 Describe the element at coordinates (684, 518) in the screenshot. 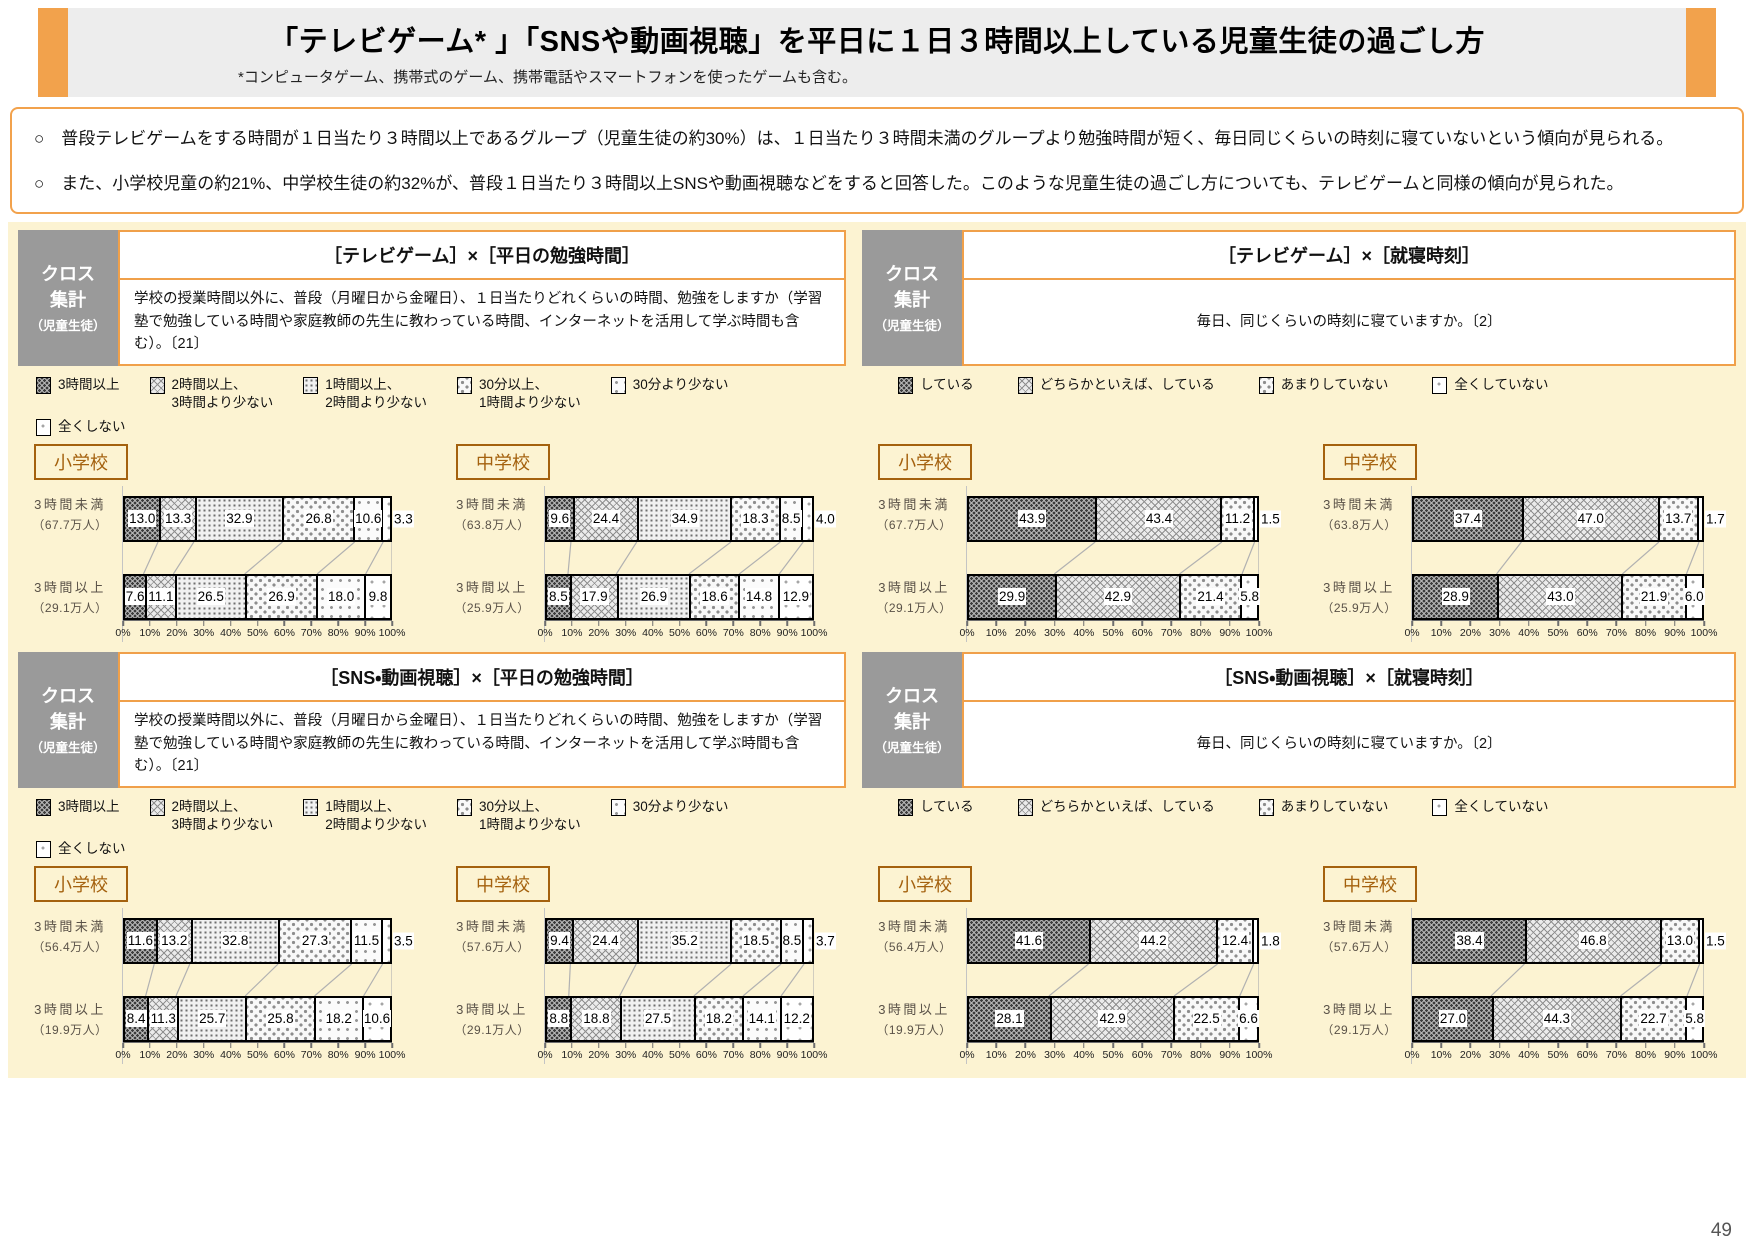

I see `bar-segment: 34.9` at that location.